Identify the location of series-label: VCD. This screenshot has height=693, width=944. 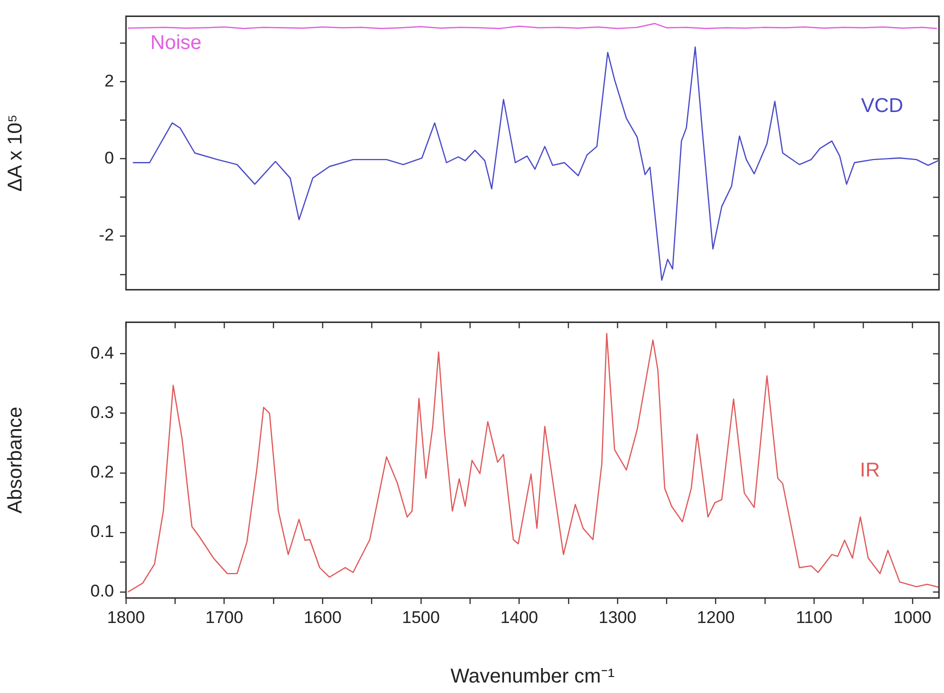
(882, 106).